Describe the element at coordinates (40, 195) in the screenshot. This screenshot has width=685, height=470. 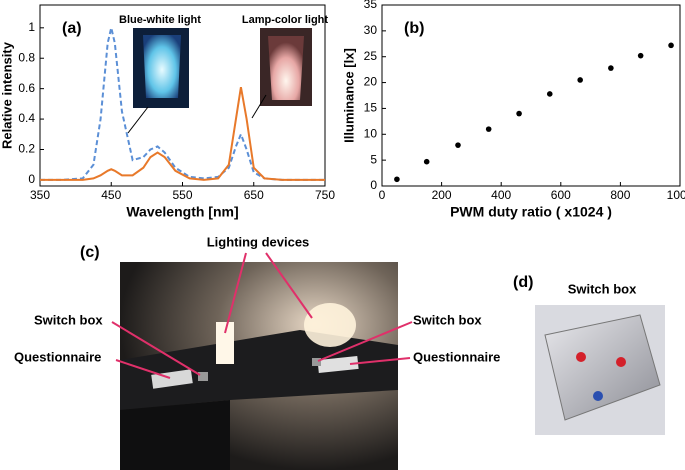
I see `x-tick-label: 350` at that location.